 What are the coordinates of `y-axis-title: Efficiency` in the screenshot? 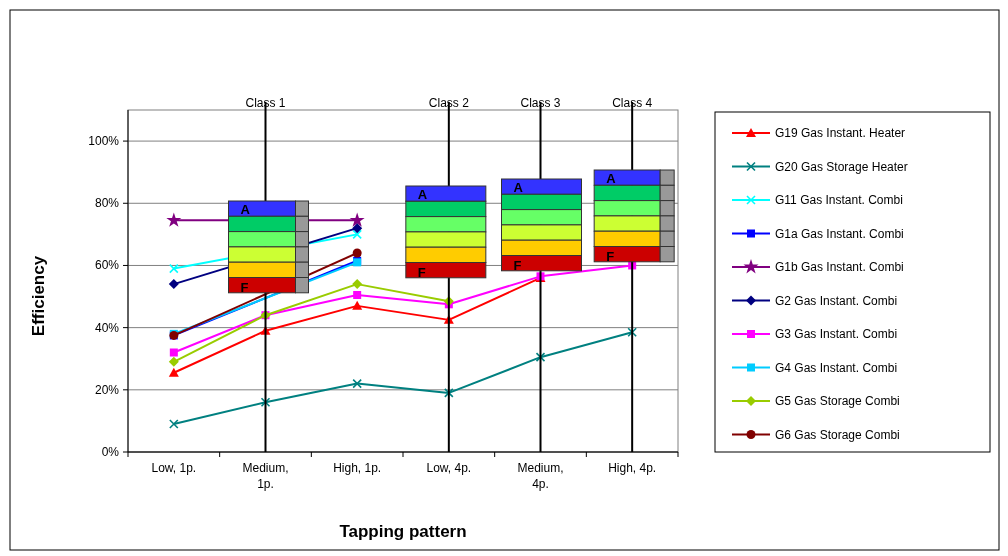 It's located at (38, 296).